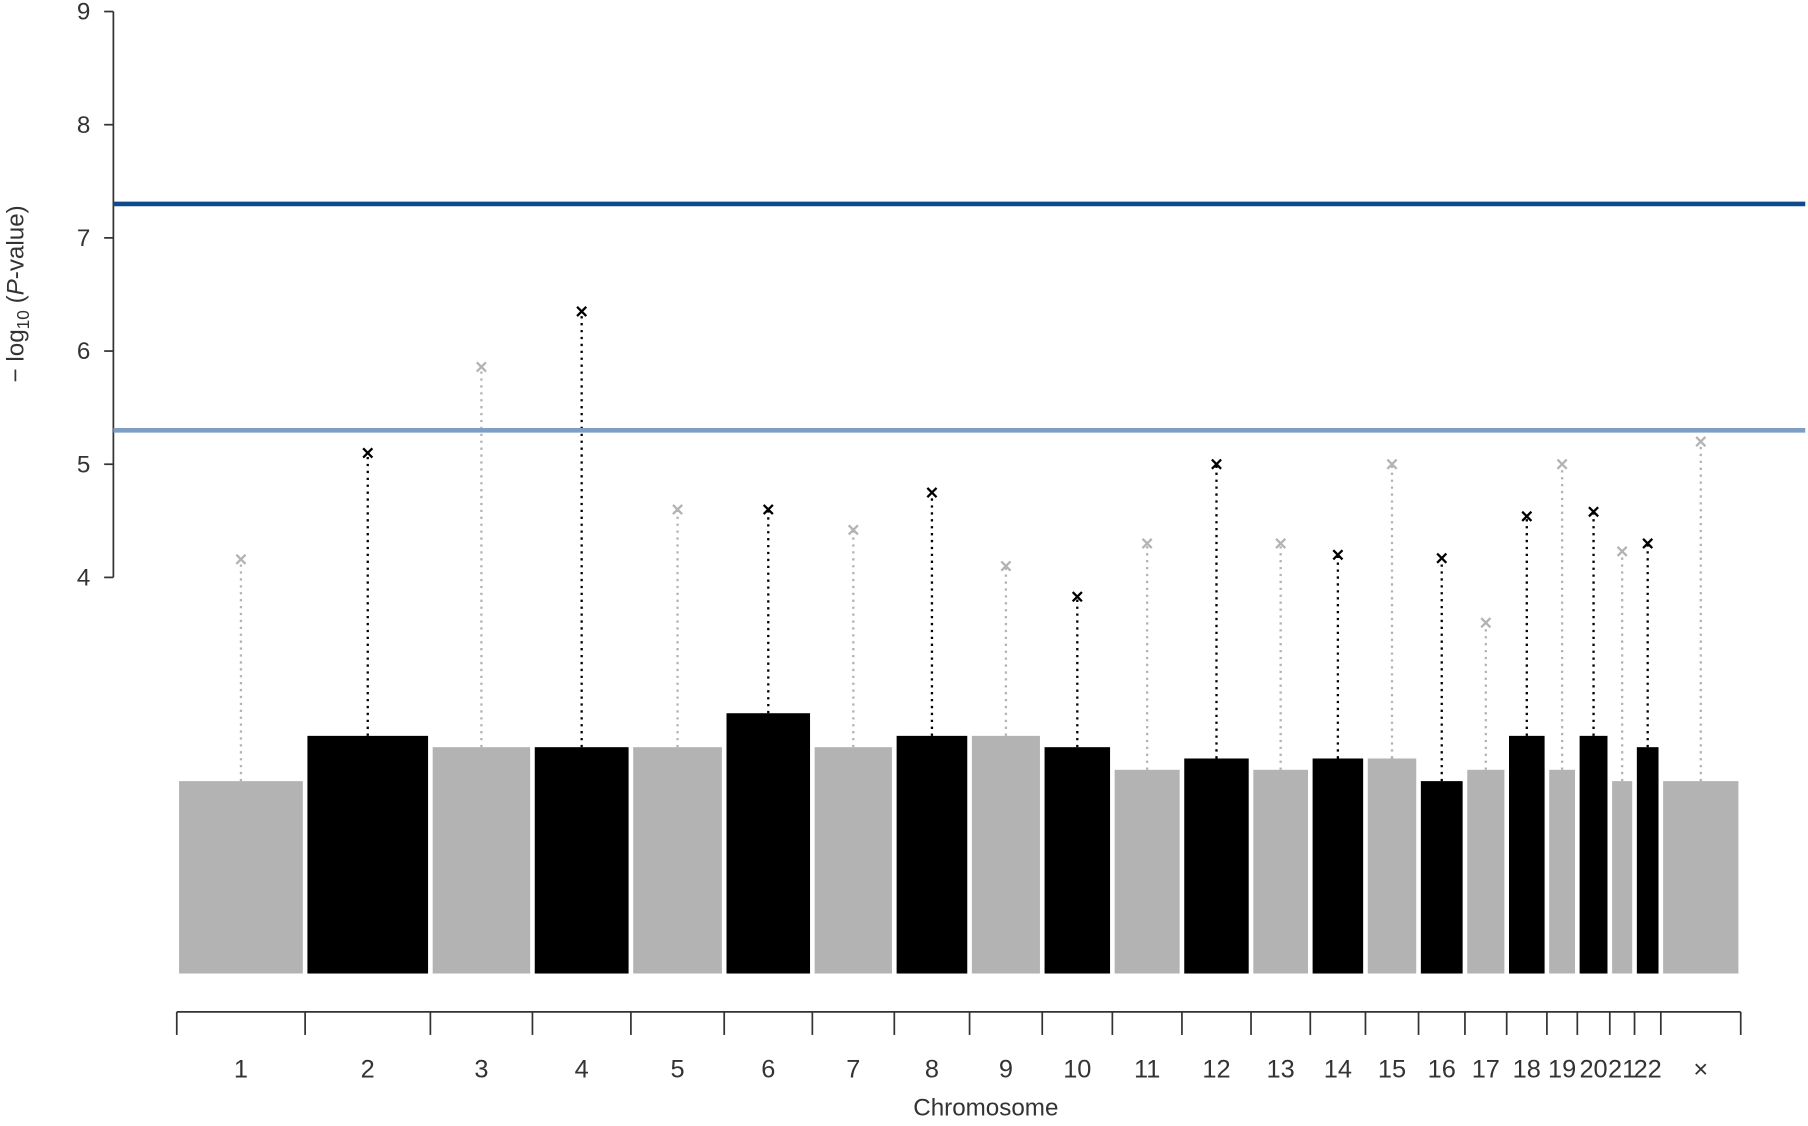  What do you see at coordinates (83, 13) in the screenshot?
I see `y-tick-label: 9` at bounding box center [83, 13].